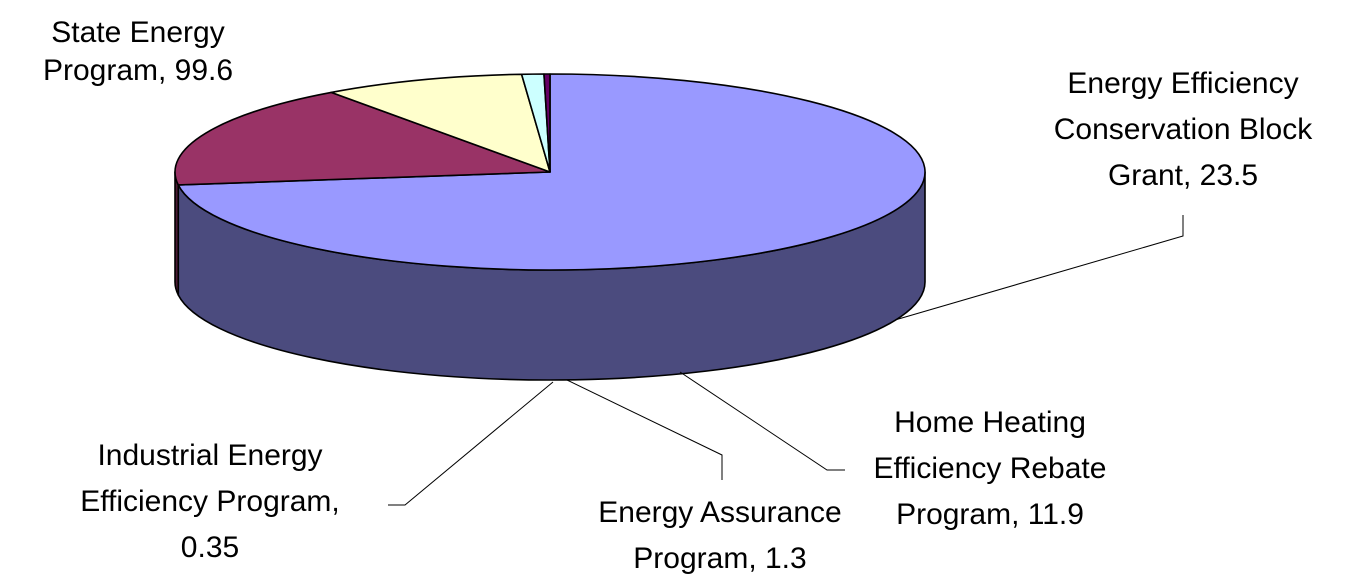  Describe the element at coordinates (138, 51) in the screenshot. I see `slice-label-0: State Energy Program, 99.6` at that location.